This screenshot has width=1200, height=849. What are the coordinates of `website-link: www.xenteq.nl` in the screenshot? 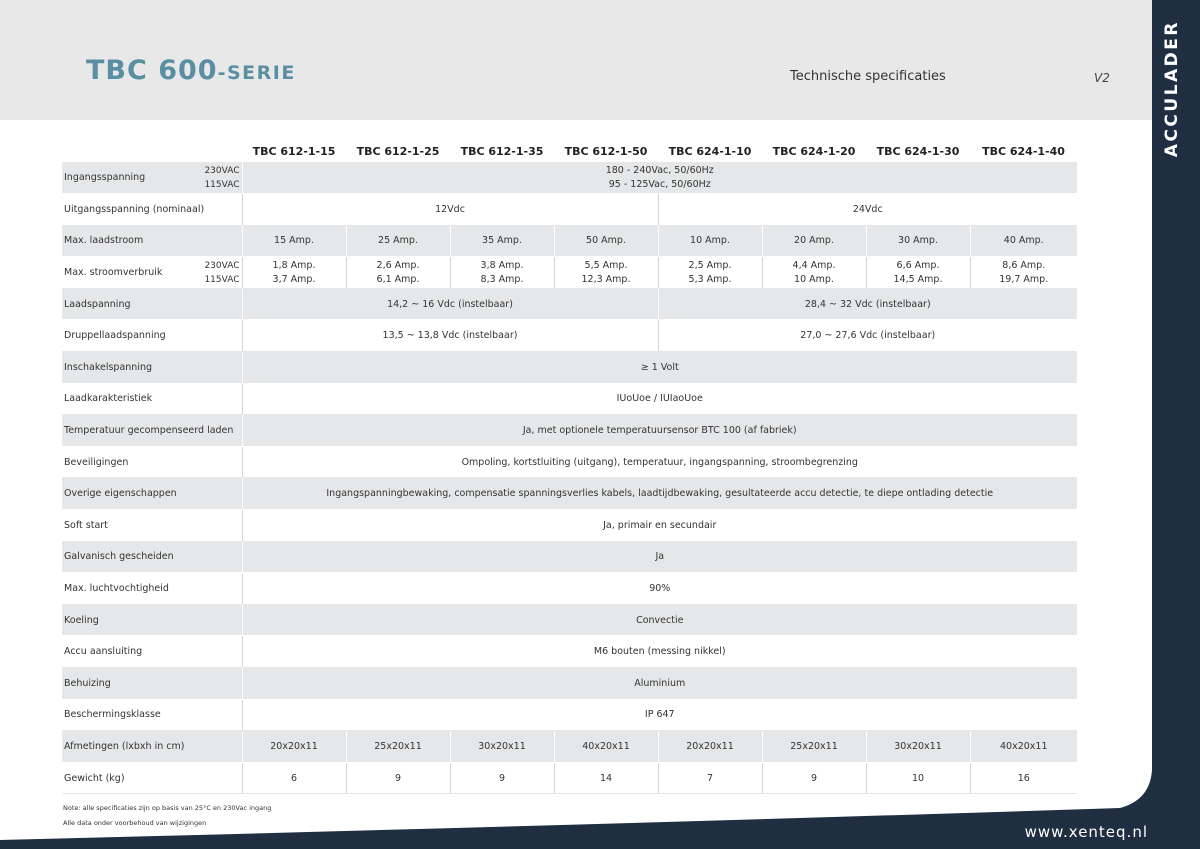 It's located at (1086, 832).